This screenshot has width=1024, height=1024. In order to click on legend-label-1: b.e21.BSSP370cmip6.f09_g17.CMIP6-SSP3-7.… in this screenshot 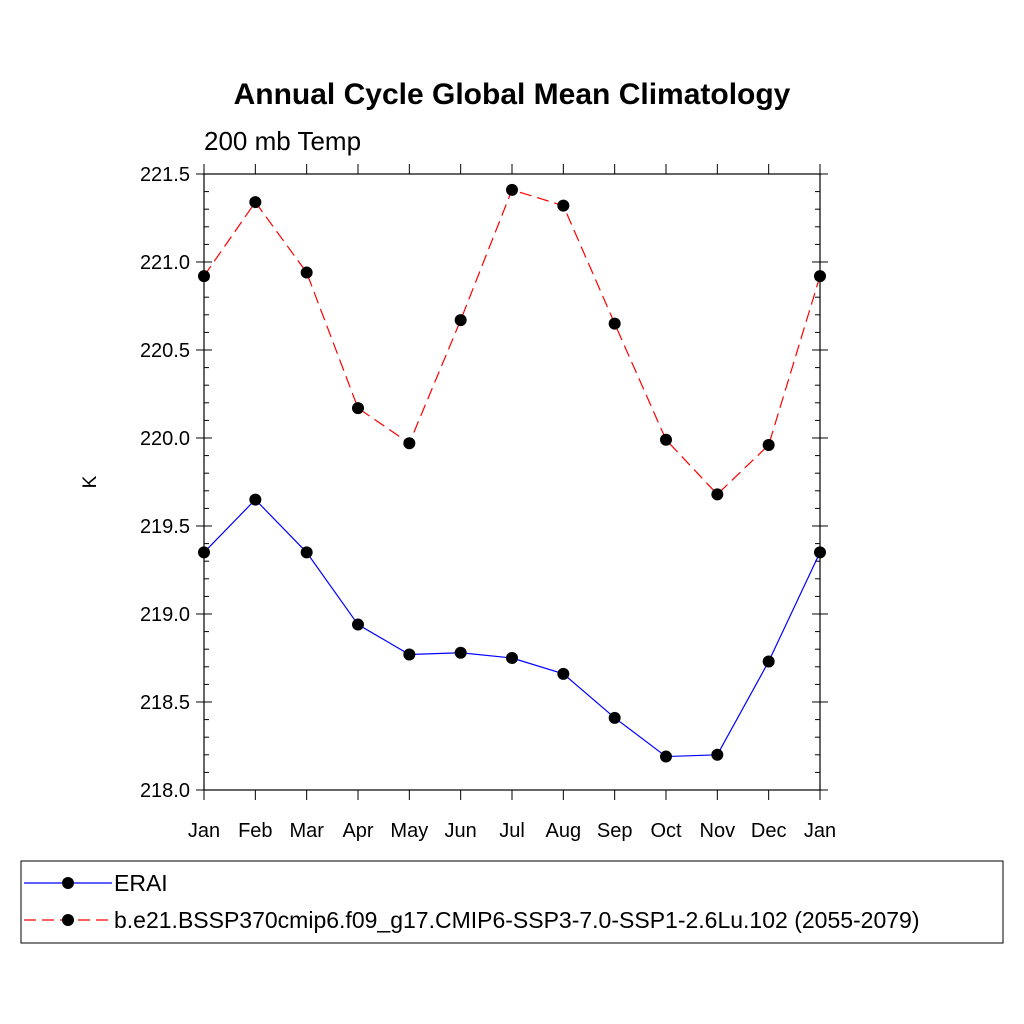, I will do `click(517, 920)`.